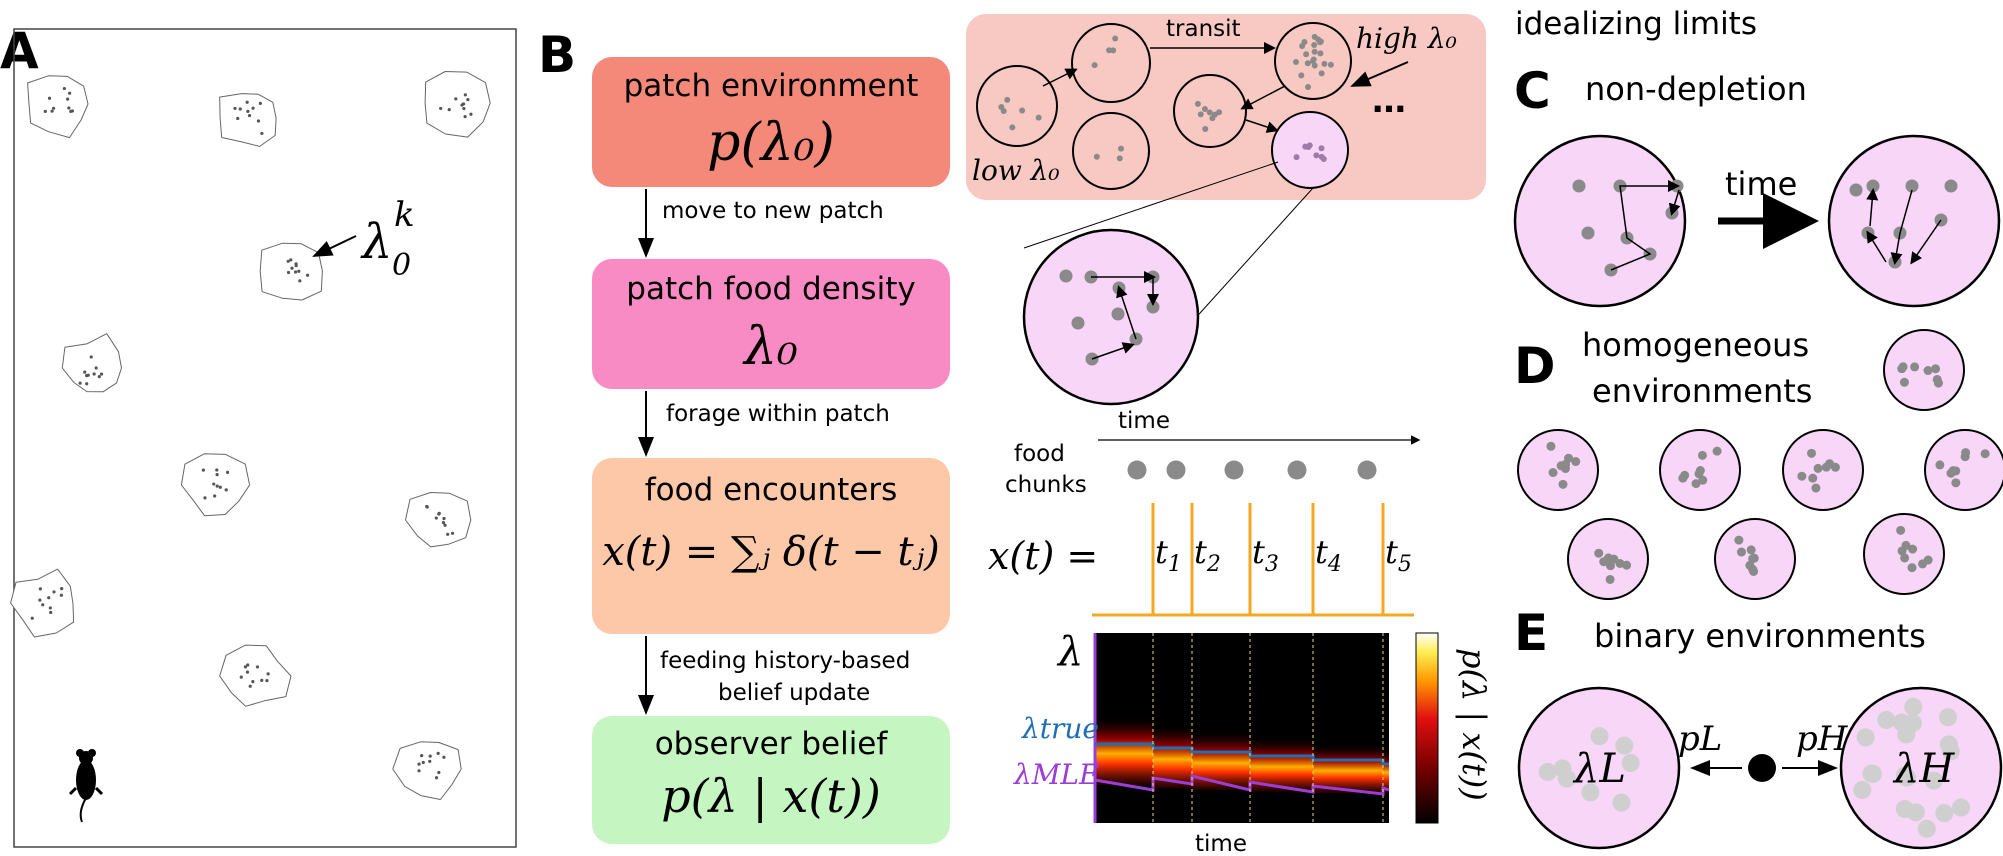 This screenshot has height=856, width=2003. I want to click on patch-after, so click(1914, 221).